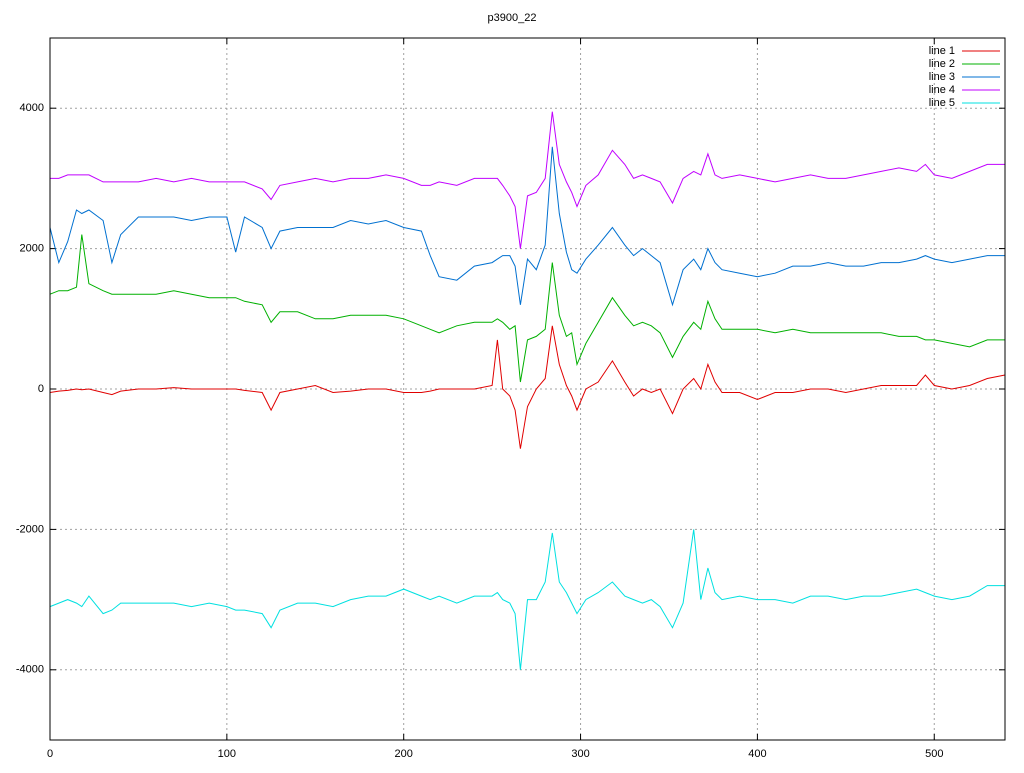  What do you see at coordinates (227, 754) in the screenshot?
I see `x-tick-label: 100` at bounding box center [227, 754].